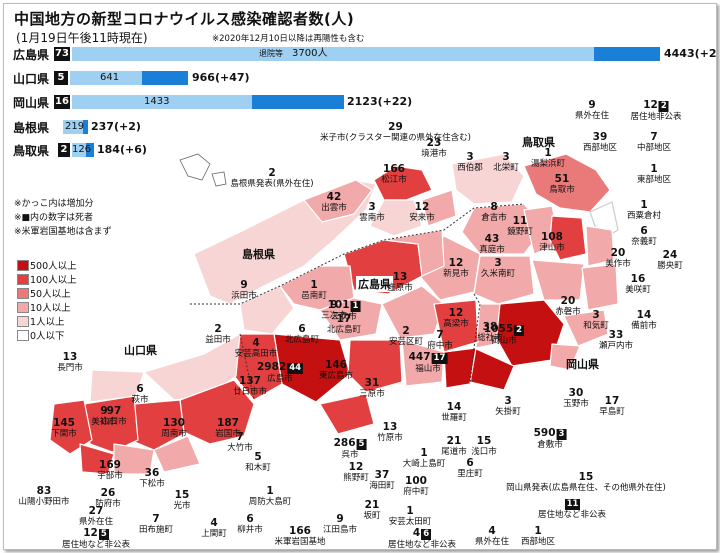 The height and width of the screenshot is (553, 720). I want to click on region-nagato, so click(117, 386).